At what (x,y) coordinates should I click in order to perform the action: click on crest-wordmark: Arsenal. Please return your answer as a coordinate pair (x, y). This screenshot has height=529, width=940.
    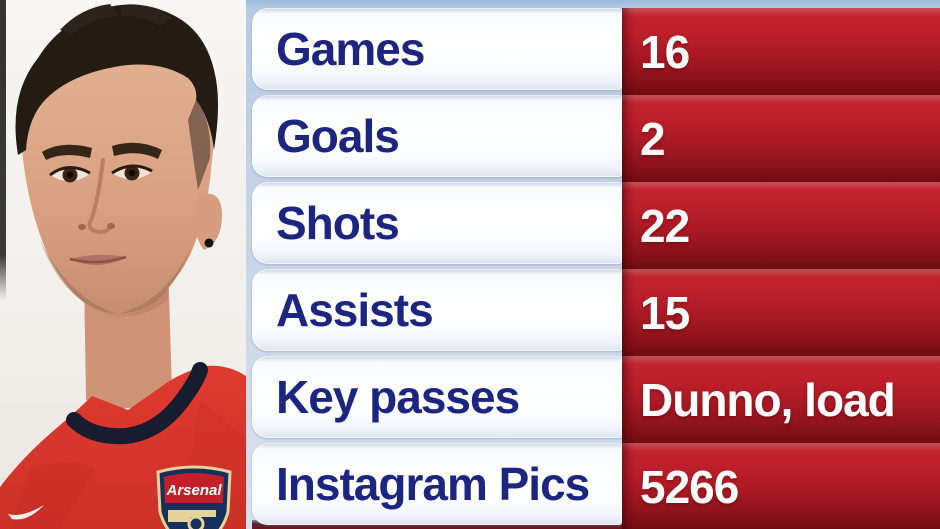
    Looking at the image, I should click on (193, 490).